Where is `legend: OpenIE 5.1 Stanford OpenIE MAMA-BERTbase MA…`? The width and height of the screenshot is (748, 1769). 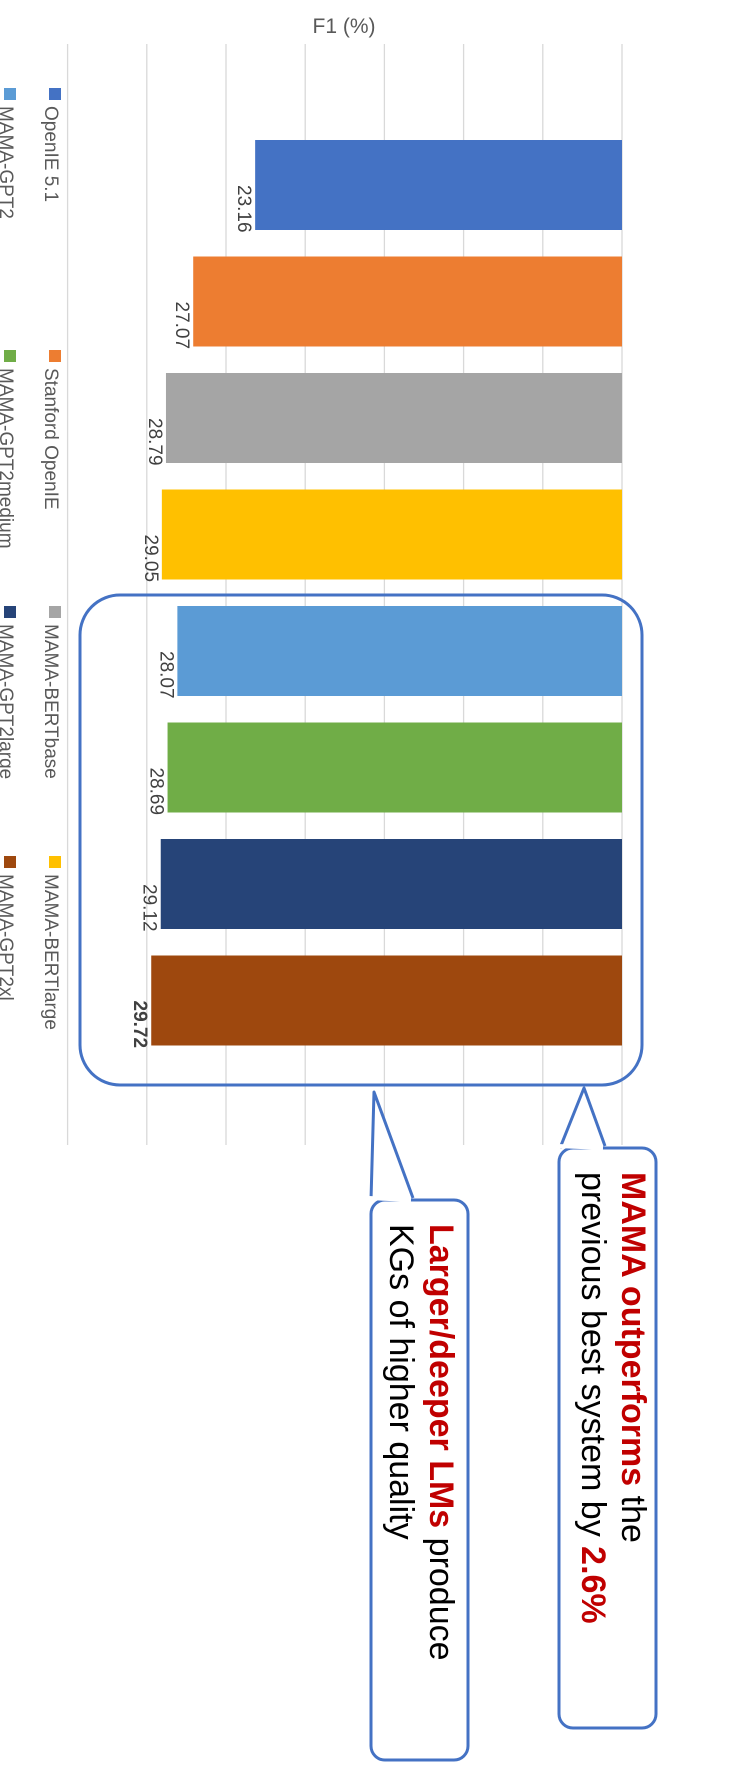 legend: OpenIE 5.1 Stanford OpenIE MAMA-BERTbase MA… is located at coordinates (30, 559).